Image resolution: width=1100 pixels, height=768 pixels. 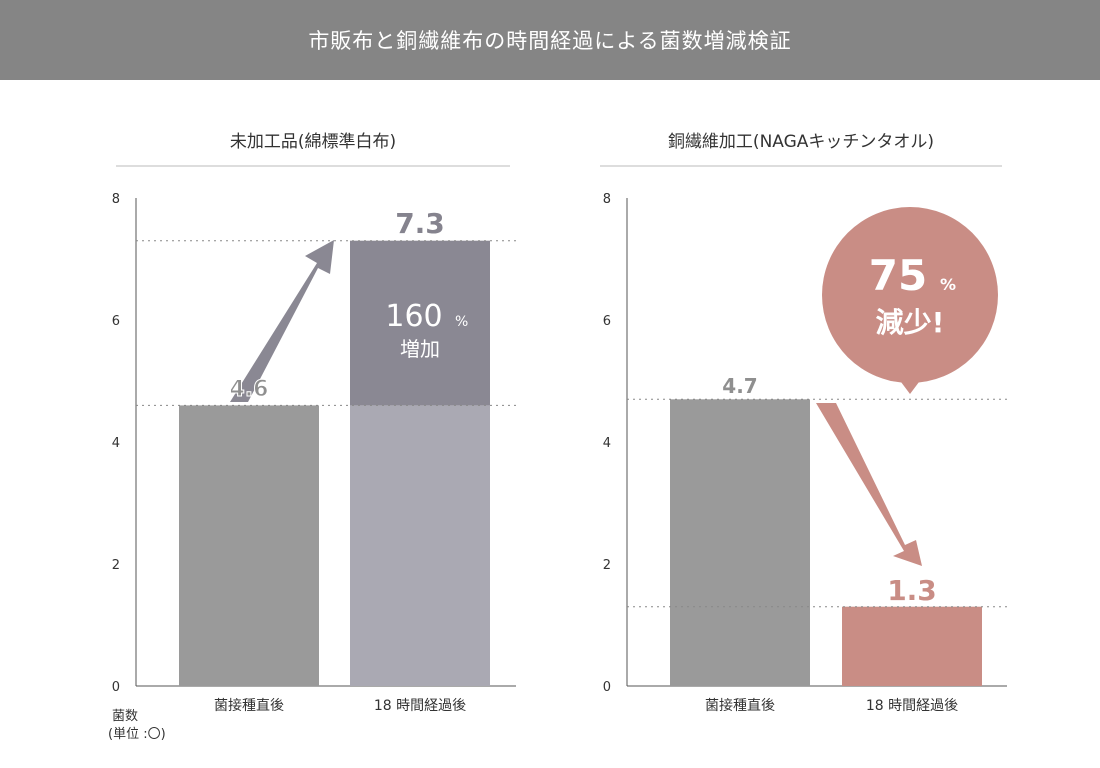 I want to click on increase-arrow, so click(x=282, y=321).